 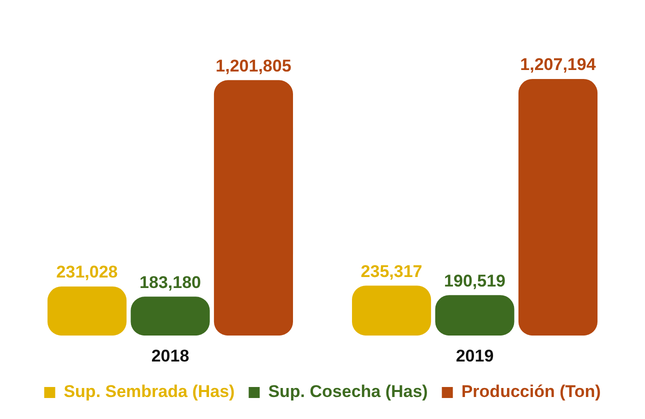 What do you see at coordinates (149, 392) in the screenshot?
I see `legend-label: Sup. Sembrada (Has)` at bounding box center [149, 392].